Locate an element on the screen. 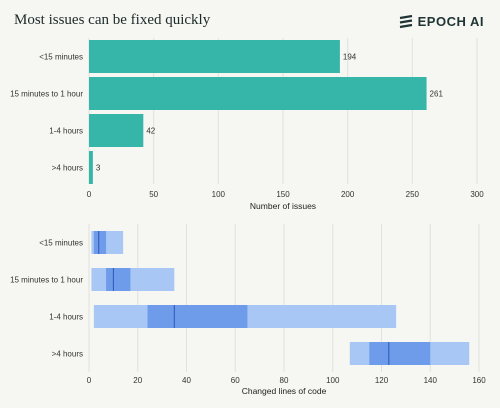 This screenshot has width=500, height=408. data-label: 261 is located at coordinates (437, 94).